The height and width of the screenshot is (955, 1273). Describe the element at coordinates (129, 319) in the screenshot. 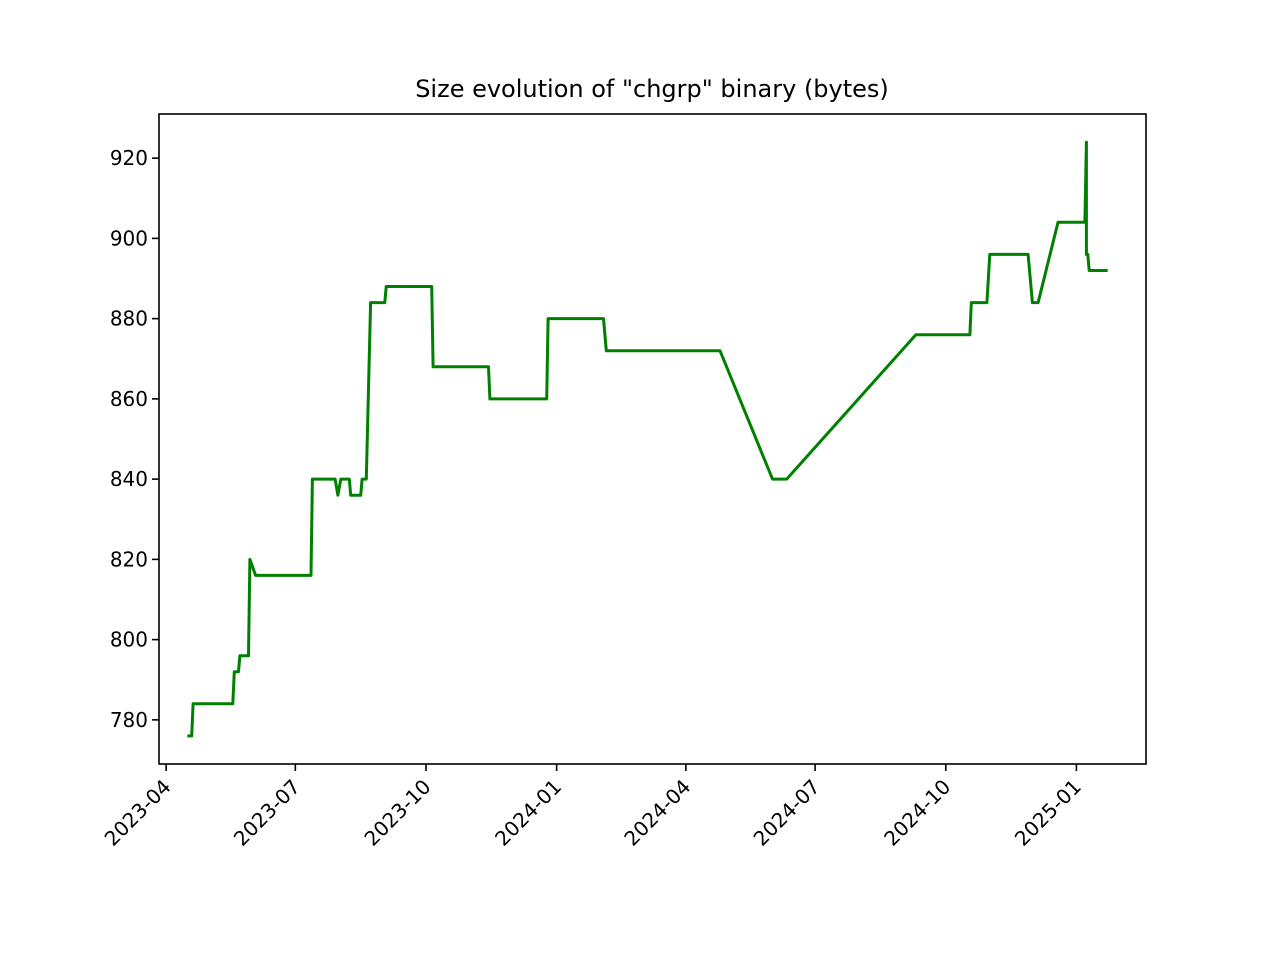

I see `y-tick-label: 880` at that location.